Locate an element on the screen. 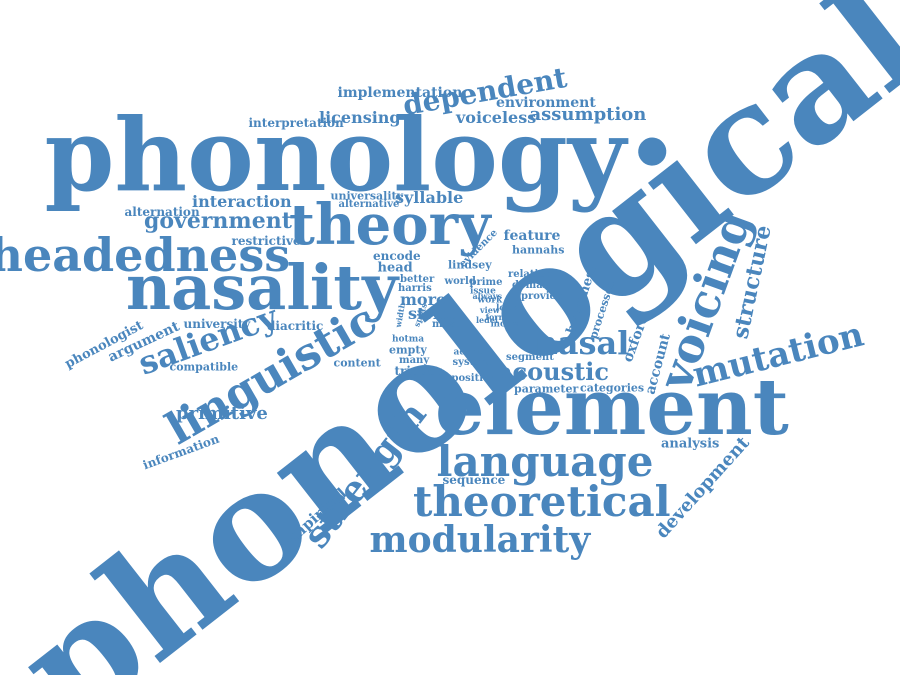  cloud-word-trigger: trigger is located at coordinates (418, 371).